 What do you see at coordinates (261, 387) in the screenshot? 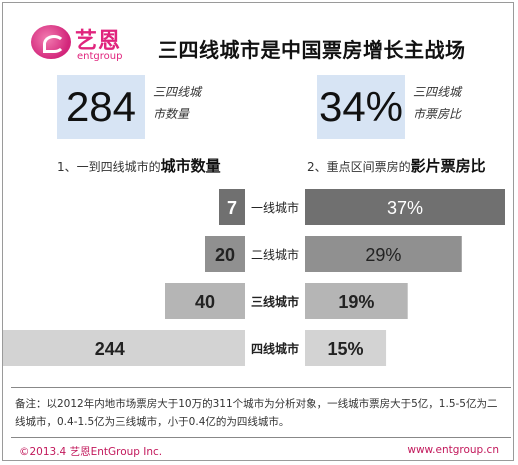
I see `note-divider` at bounding box center [261, 387].